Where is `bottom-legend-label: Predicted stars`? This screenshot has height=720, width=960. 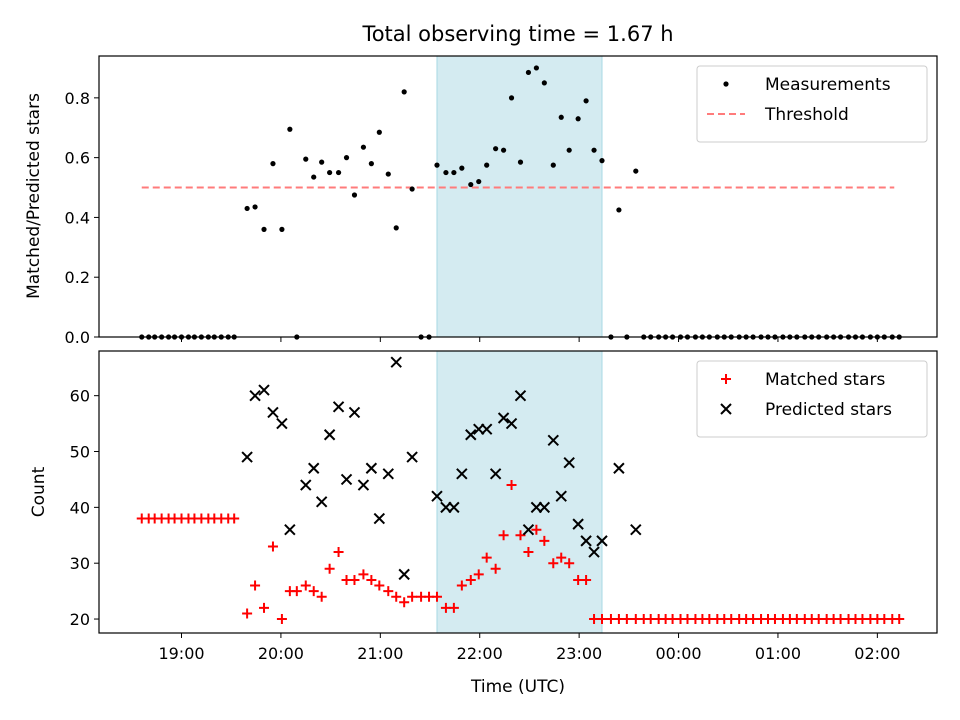
bottom-legend-label: Predicted stars is located at coordinates (828, 410).